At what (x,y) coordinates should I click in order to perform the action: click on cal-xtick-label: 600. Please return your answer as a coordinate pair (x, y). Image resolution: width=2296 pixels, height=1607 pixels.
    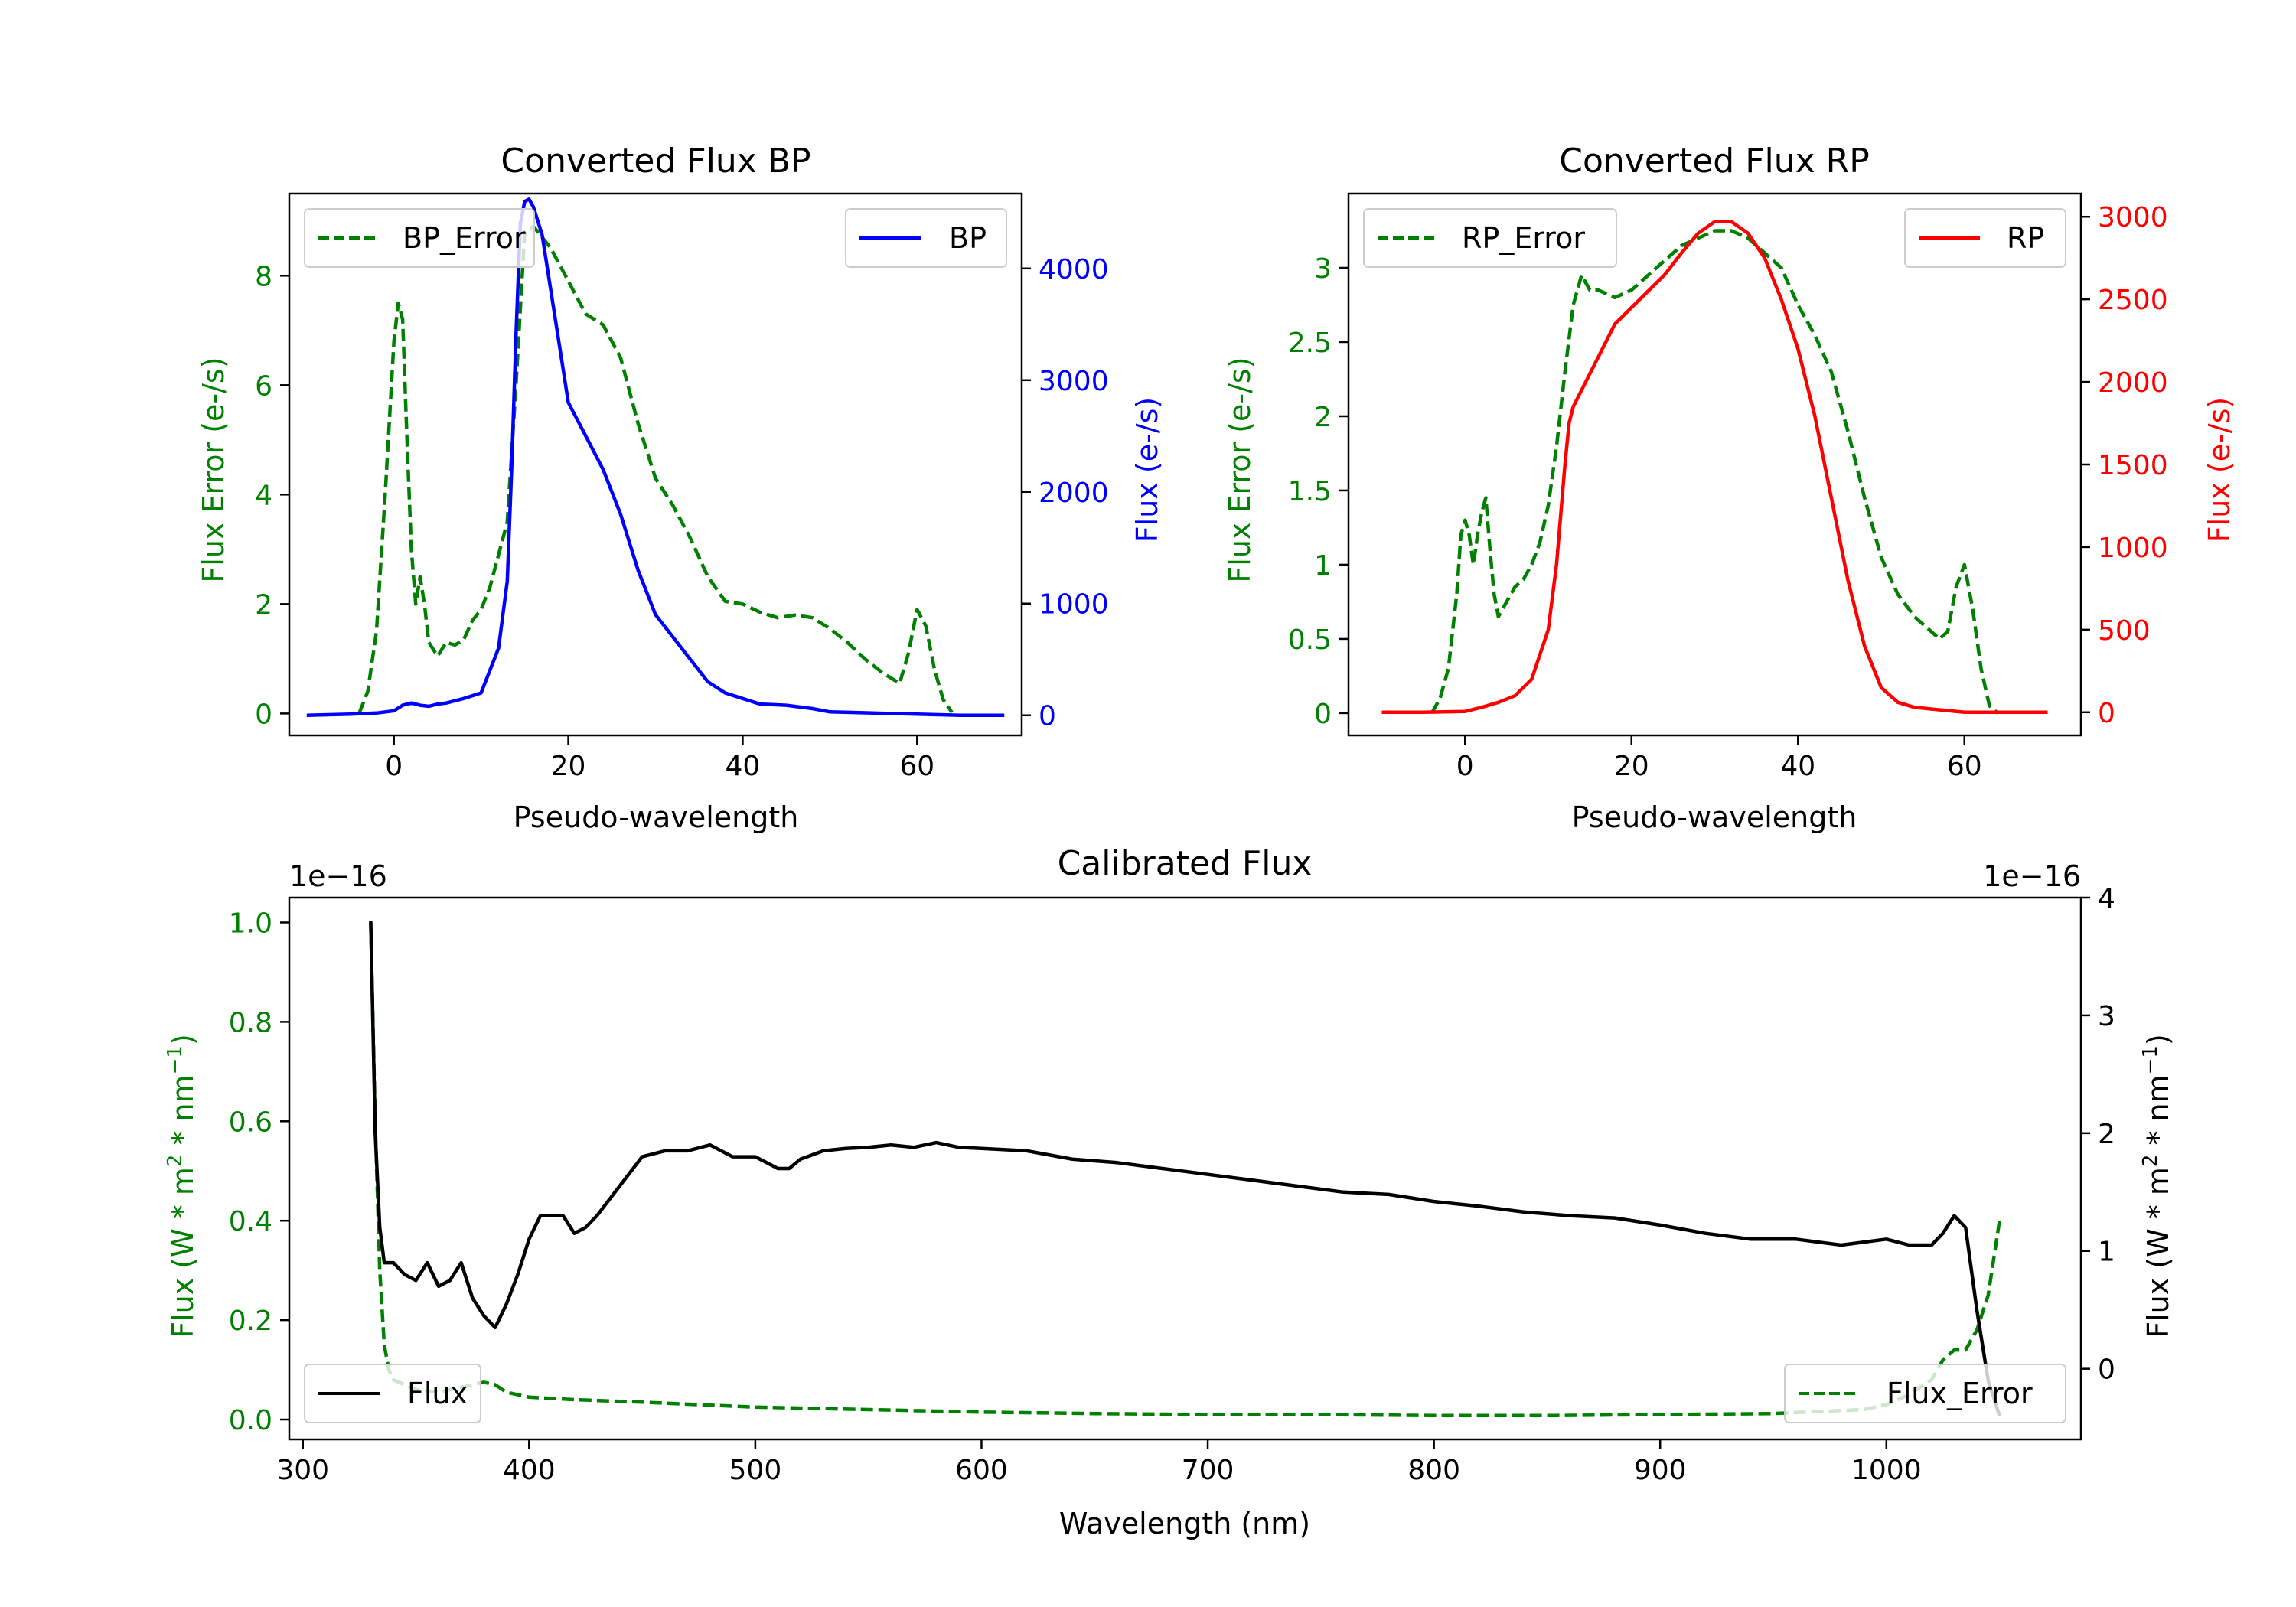
    Looking at the image, I should click on (981, 1470).